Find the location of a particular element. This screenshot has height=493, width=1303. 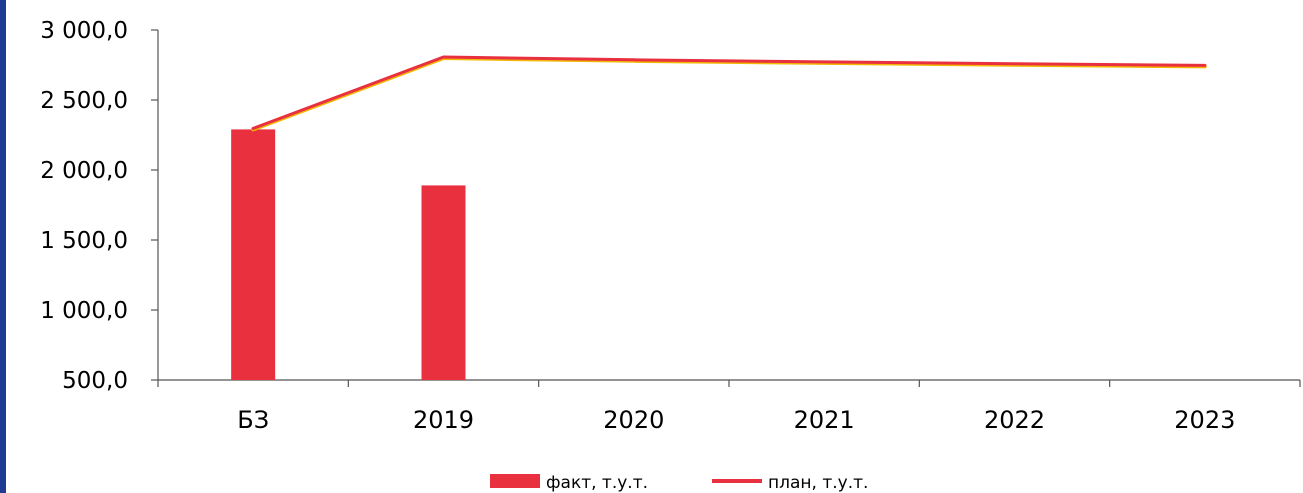

plan-line is located at coordinates (729, 92).